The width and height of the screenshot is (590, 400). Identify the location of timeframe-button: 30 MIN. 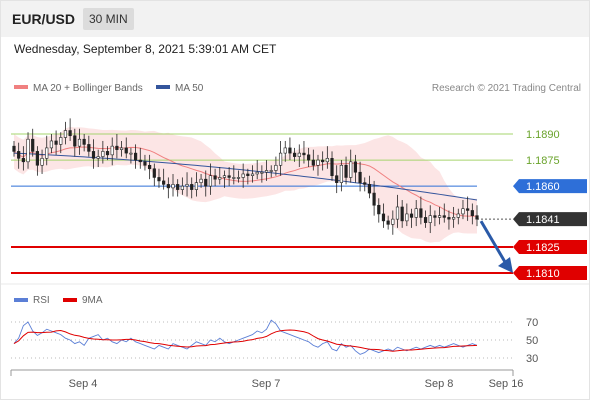
(108, 19).